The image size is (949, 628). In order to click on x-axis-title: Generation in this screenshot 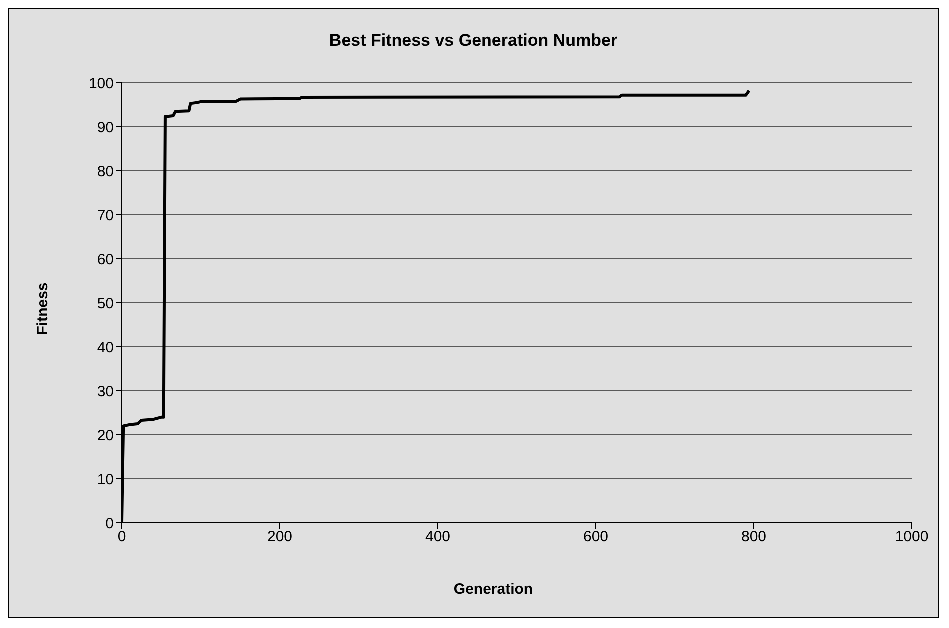, I will do `click(493, 589)`.